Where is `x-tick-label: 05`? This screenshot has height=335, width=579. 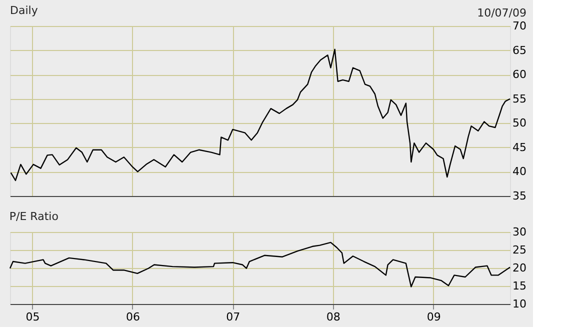 x-tick-label: 05 is located at coordinates (33, 317).